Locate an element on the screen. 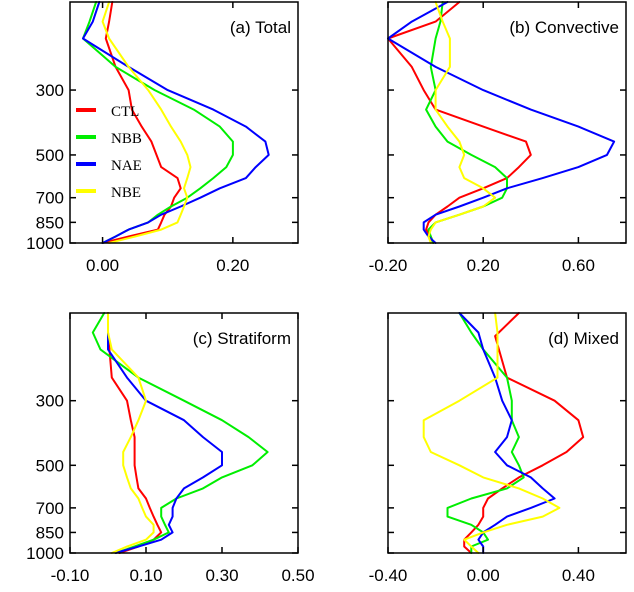  panel-title: (b) Convective is located at coordinates (564, 27).